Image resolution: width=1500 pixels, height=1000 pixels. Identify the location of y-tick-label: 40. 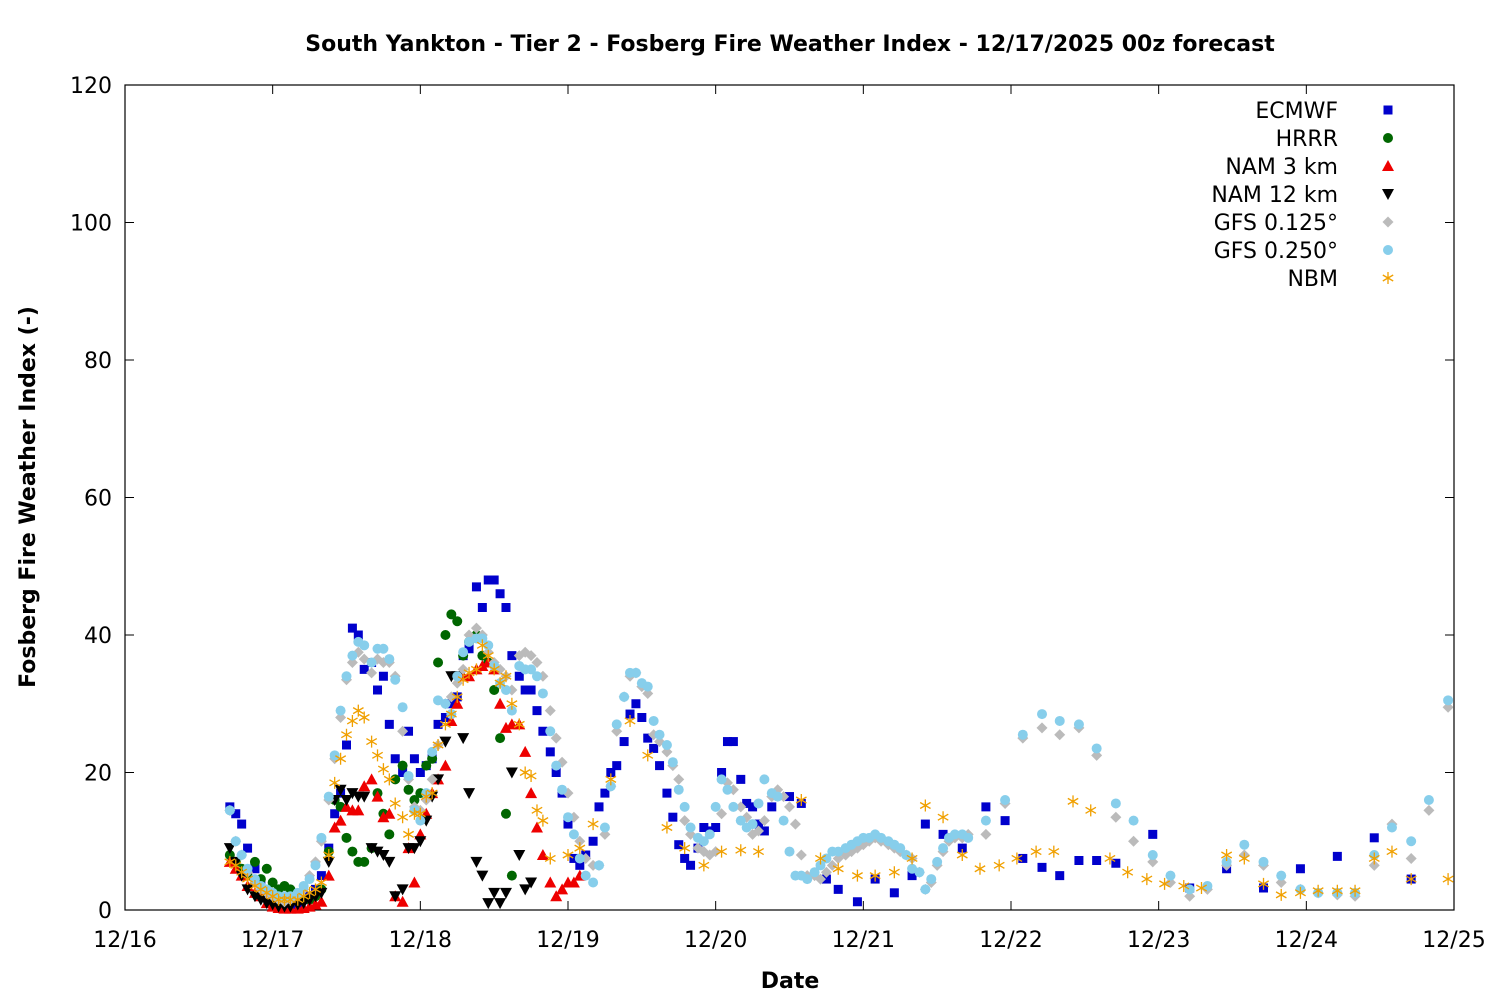
(98, 636).